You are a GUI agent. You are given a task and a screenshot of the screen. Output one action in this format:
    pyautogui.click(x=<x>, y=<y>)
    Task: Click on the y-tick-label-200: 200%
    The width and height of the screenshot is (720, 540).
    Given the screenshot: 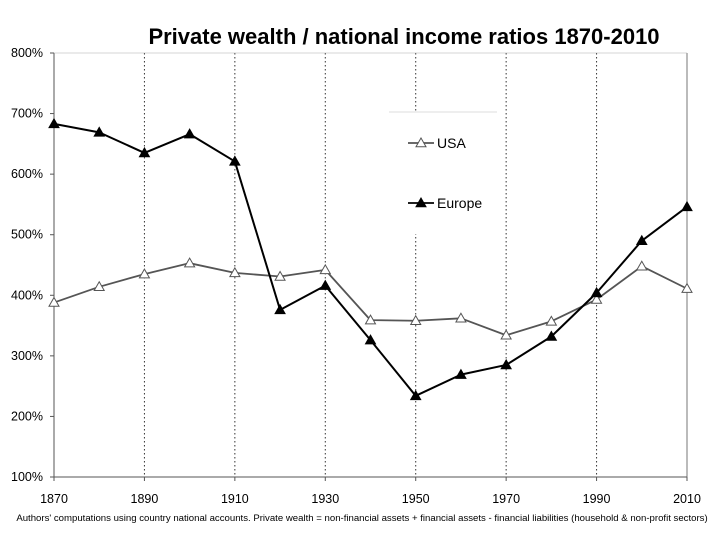 What is the action you would take?
    pyautogui.click(x=27, y=416)
    